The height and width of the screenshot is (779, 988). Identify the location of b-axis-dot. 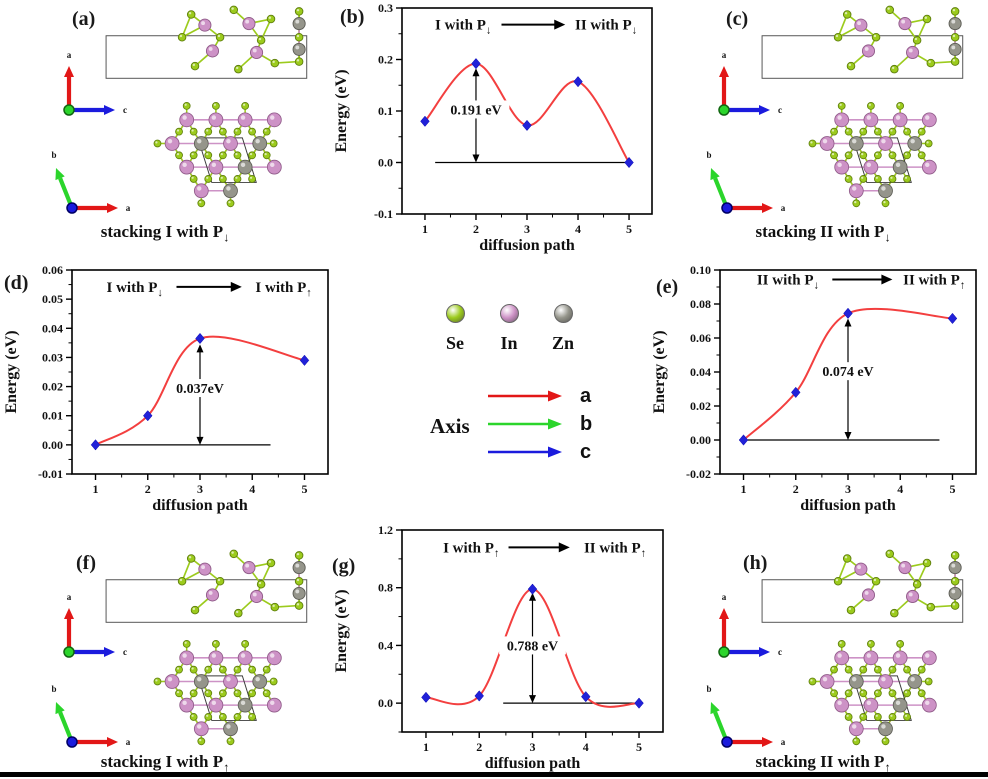
(724, 110).